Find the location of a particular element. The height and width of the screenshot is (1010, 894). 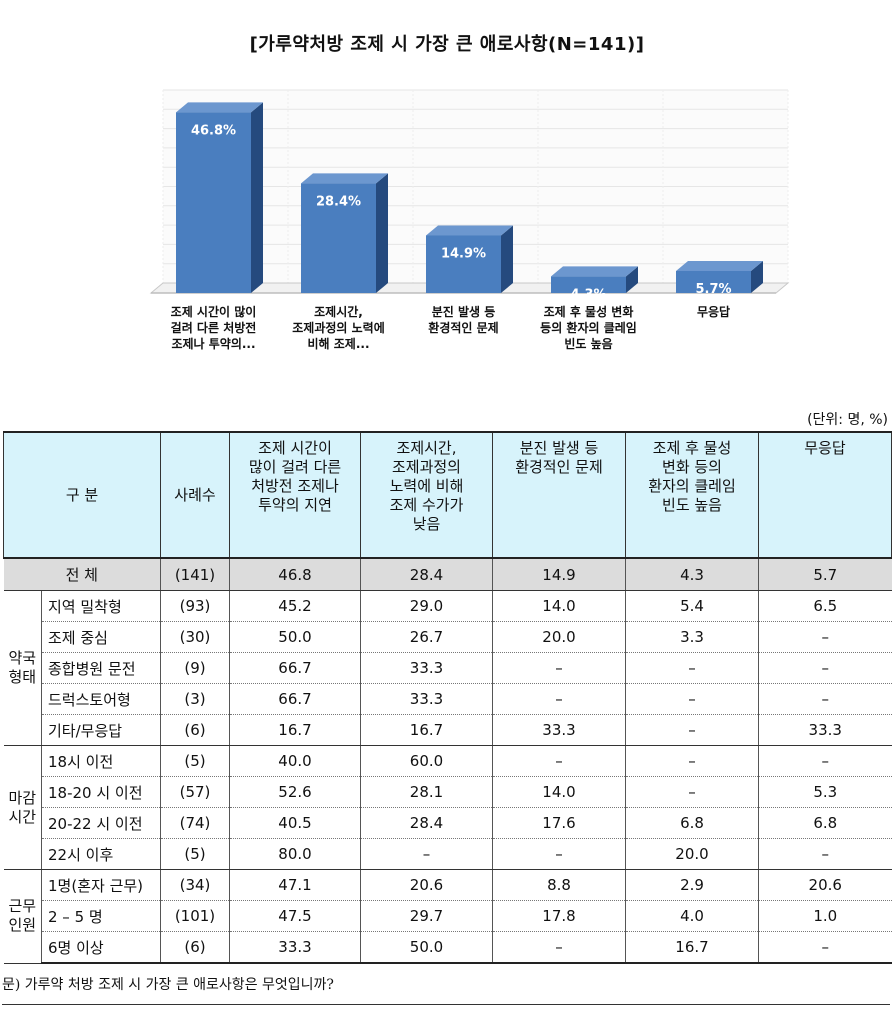

row-label: 18-20 시 이전 is located at coordinates (101, 792).